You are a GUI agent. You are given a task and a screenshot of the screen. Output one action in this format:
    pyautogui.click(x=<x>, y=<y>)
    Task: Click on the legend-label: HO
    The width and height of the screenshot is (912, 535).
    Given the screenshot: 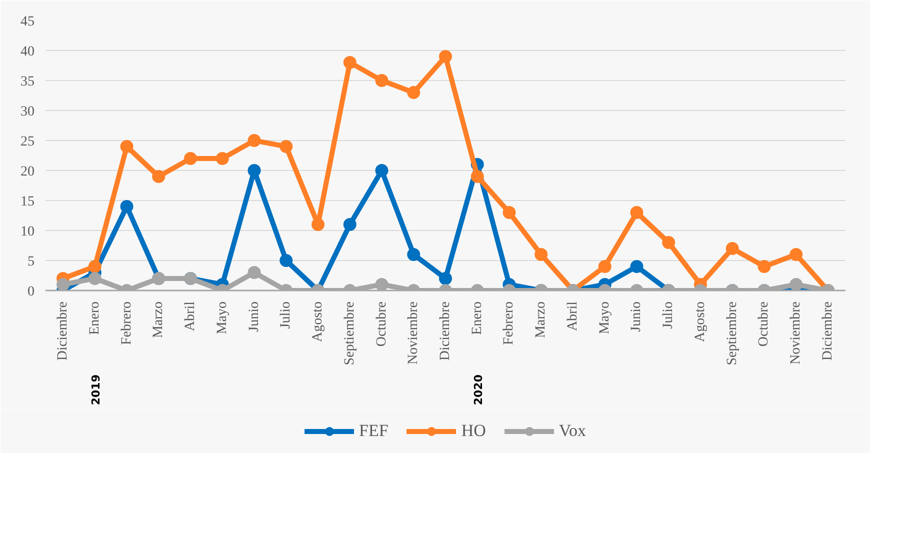 What is the action you would take?
    pyautogui.click(x=473, y=430)
    